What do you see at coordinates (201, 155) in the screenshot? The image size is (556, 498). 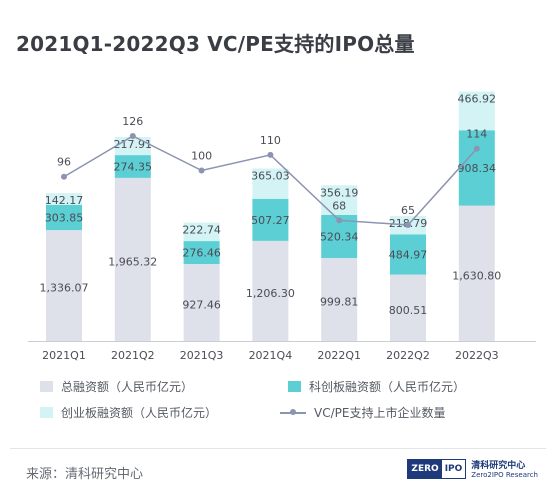 I see `line-data-label: 100` at bounding box center [201, 155].